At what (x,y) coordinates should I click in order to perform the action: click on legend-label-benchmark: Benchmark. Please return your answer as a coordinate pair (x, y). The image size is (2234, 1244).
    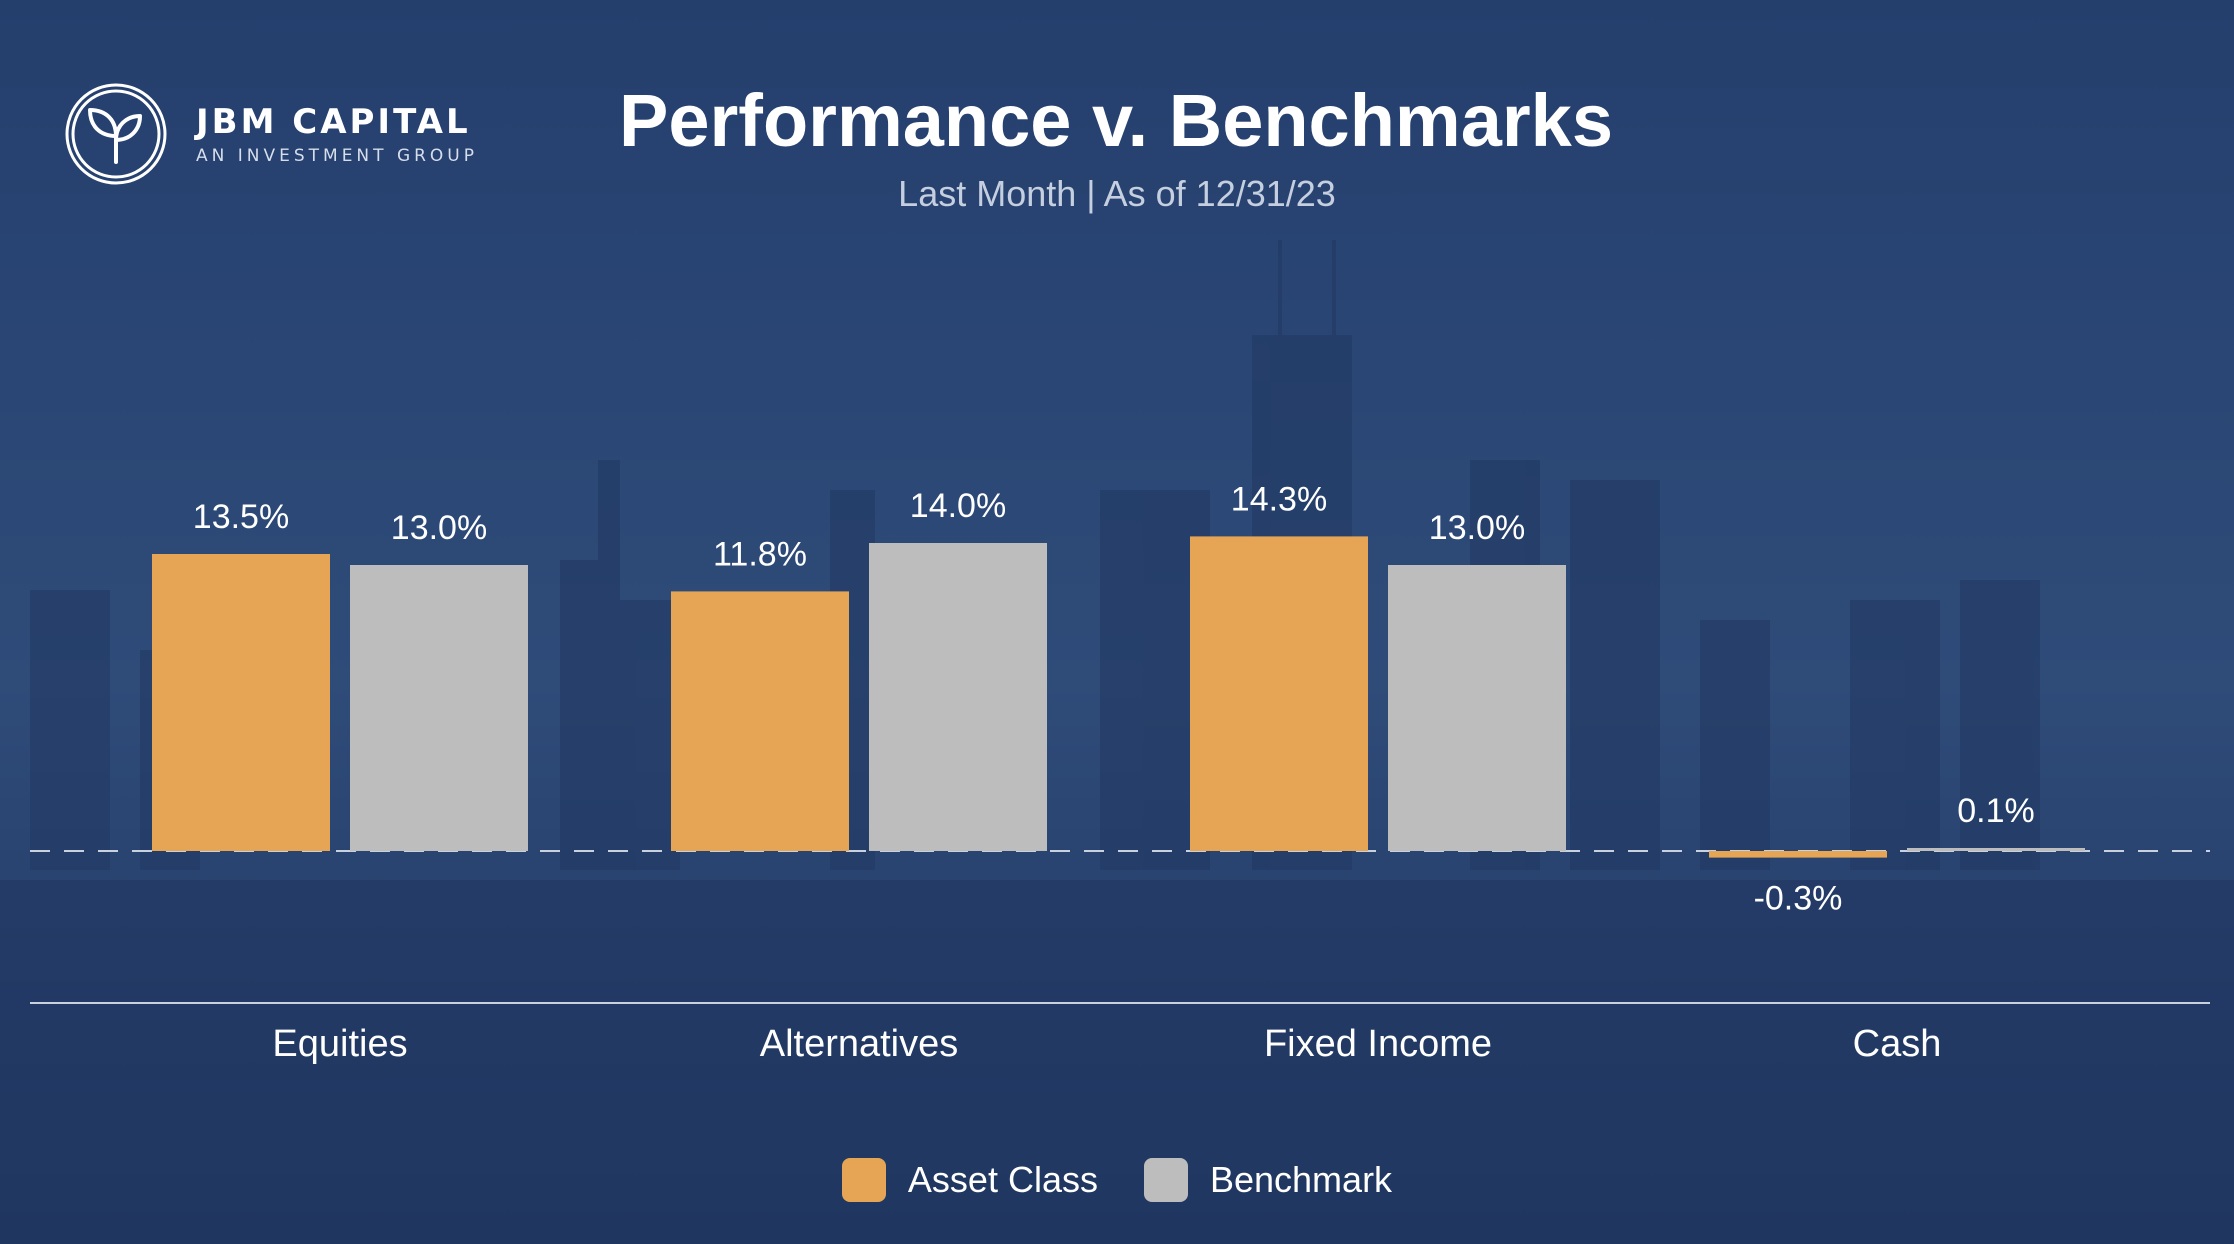
    Looking at the image, I should click on (1301, 1179).